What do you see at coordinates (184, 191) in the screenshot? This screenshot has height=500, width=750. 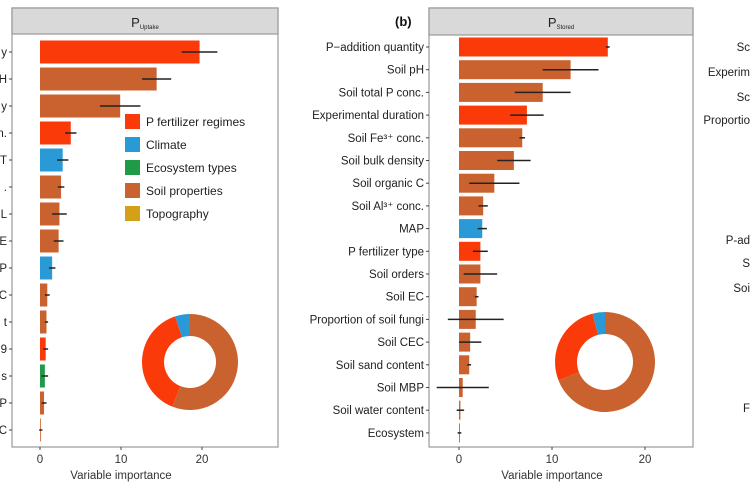 I see `legend-label: Soil properties` at bounding box center [184, 191].